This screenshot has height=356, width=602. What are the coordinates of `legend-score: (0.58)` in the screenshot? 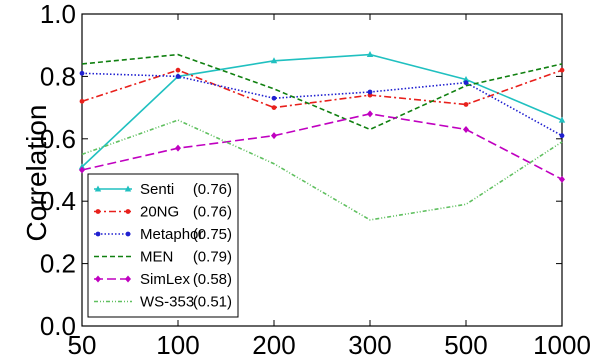 It's located at (212, 279).